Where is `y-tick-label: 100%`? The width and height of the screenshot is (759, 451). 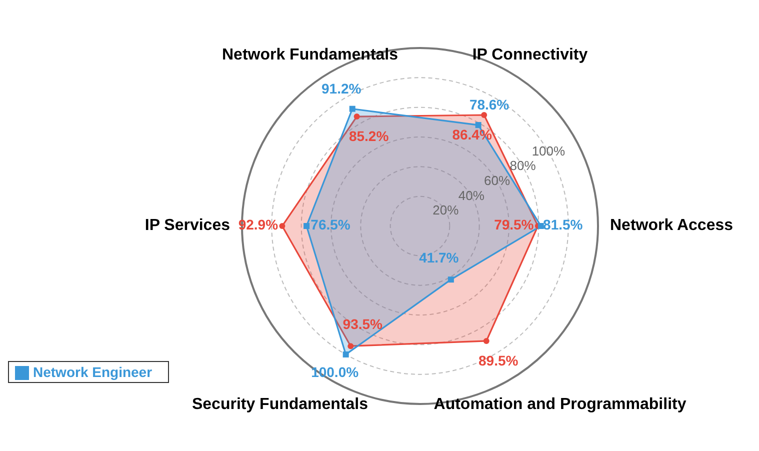 y-tick-label: 100% is located at coordinates (549, 150).